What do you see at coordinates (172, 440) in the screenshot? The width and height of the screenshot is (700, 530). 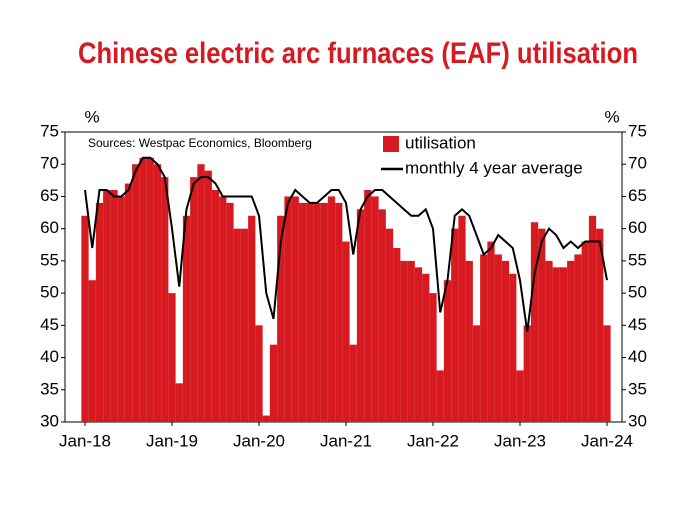 I see `x-tick-label: Jan-19` at bounding box center [172, 440].